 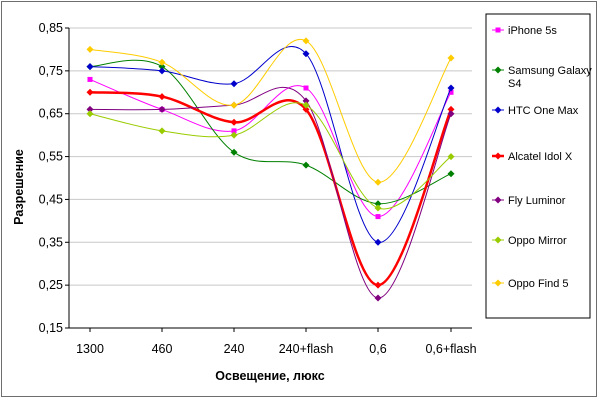 I want to click on legend-label: iPhone 5s, so click(x=532, y=31).